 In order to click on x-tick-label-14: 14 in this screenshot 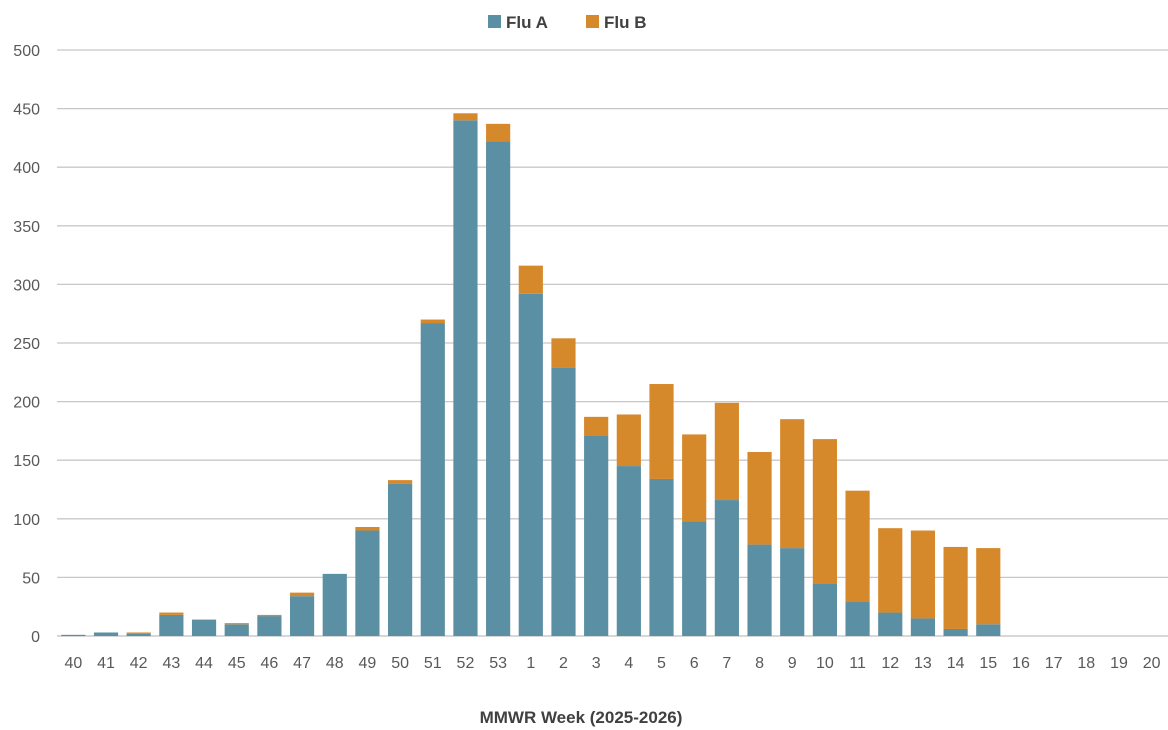, I will do `click(956, 663)`.